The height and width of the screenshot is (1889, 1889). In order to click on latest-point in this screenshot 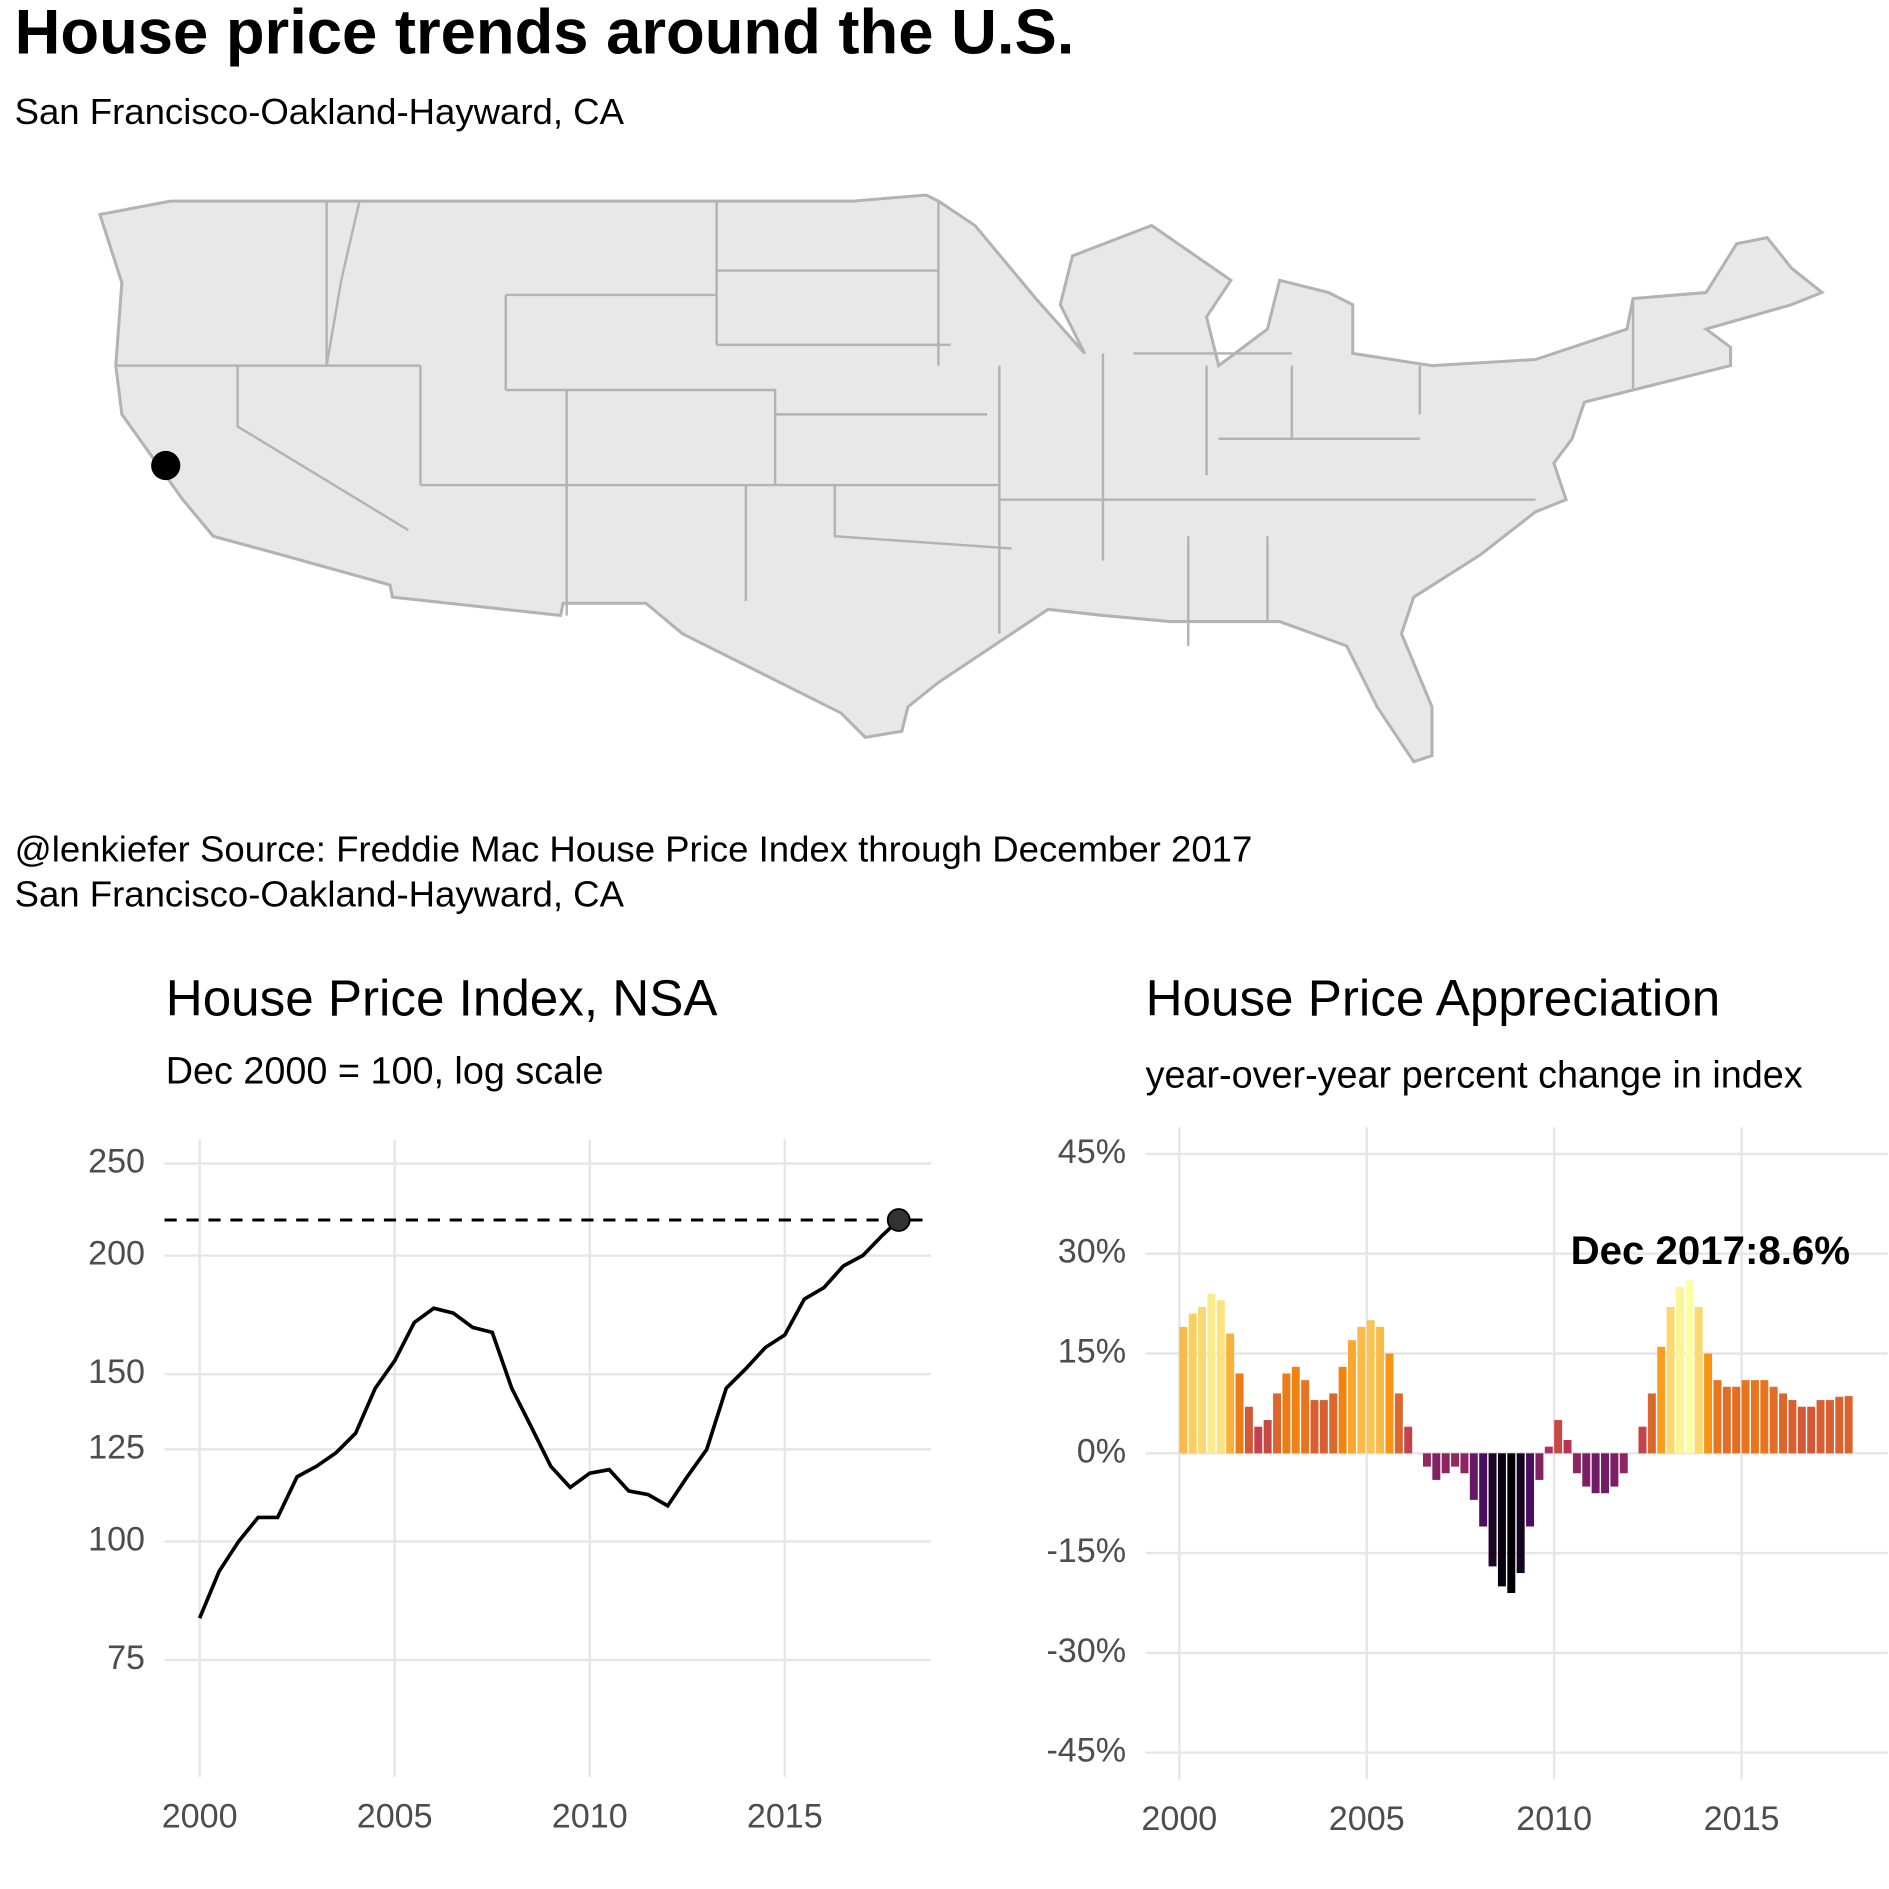, I will do `click(898, 1220)`.